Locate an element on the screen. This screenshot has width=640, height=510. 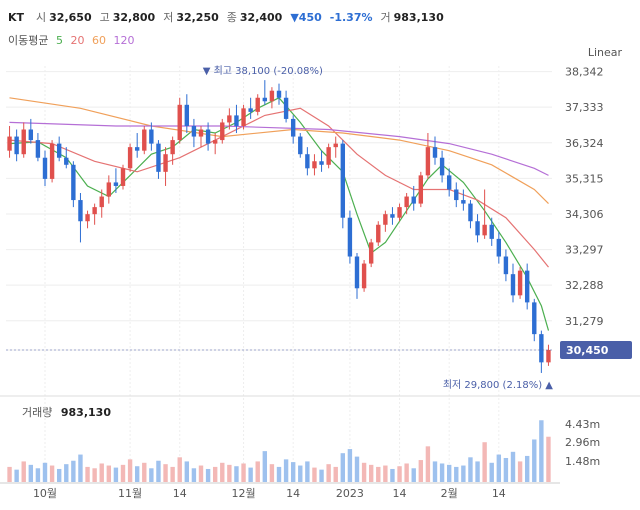
scale-toggle-button: Linear is located at coordinates (604, 52).